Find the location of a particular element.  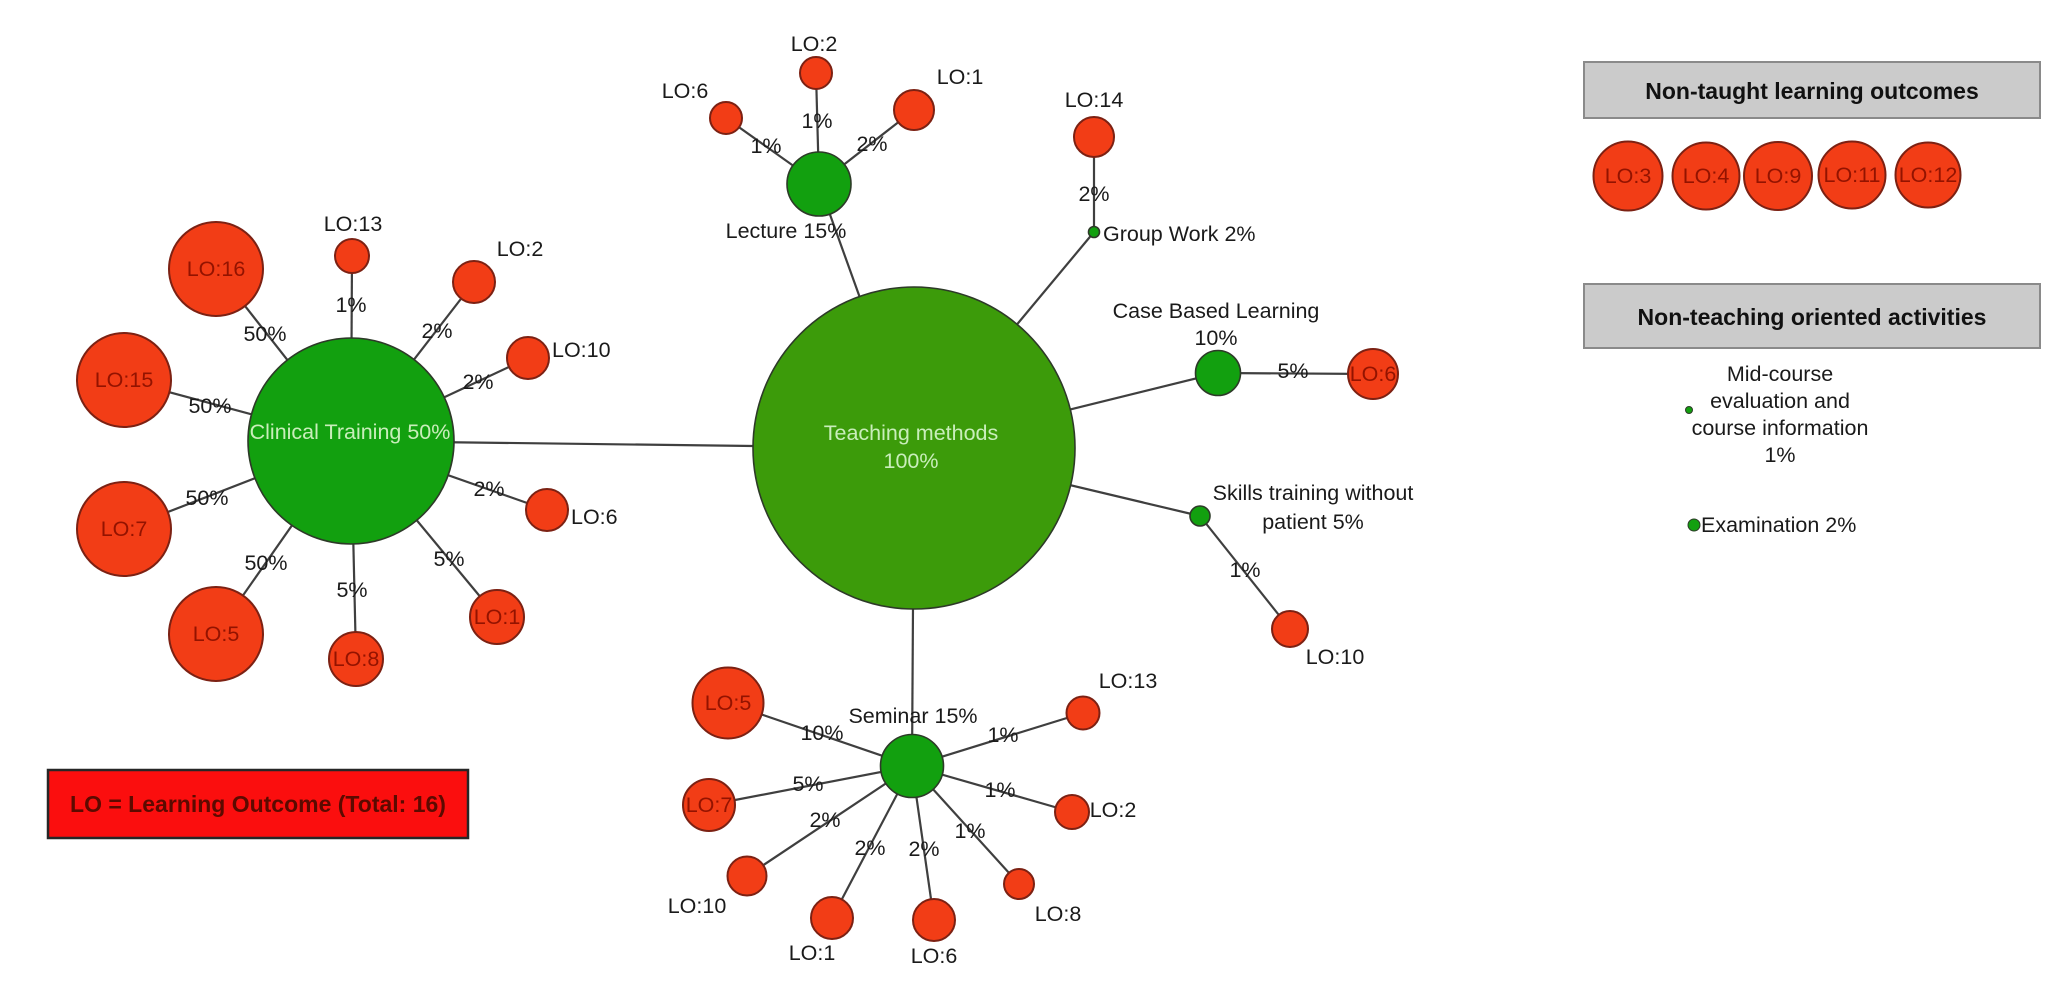

hub-label-skills: patient 5% is located at coordinates (1313, 522).